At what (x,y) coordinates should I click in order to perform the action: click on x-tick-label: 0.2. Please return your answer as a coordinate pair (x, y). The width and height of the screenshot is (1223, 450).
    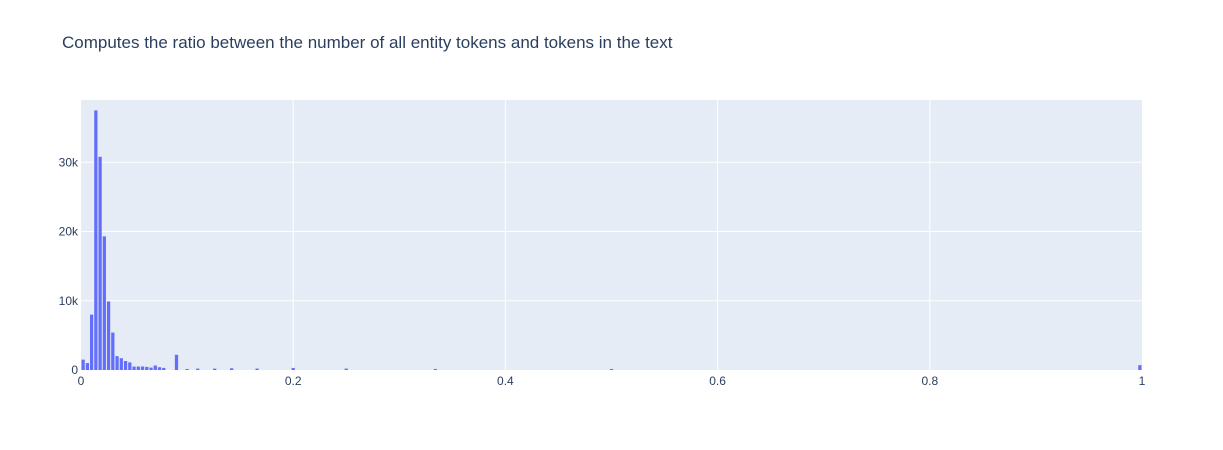
    Looking at the image, I should click on (293, 381).